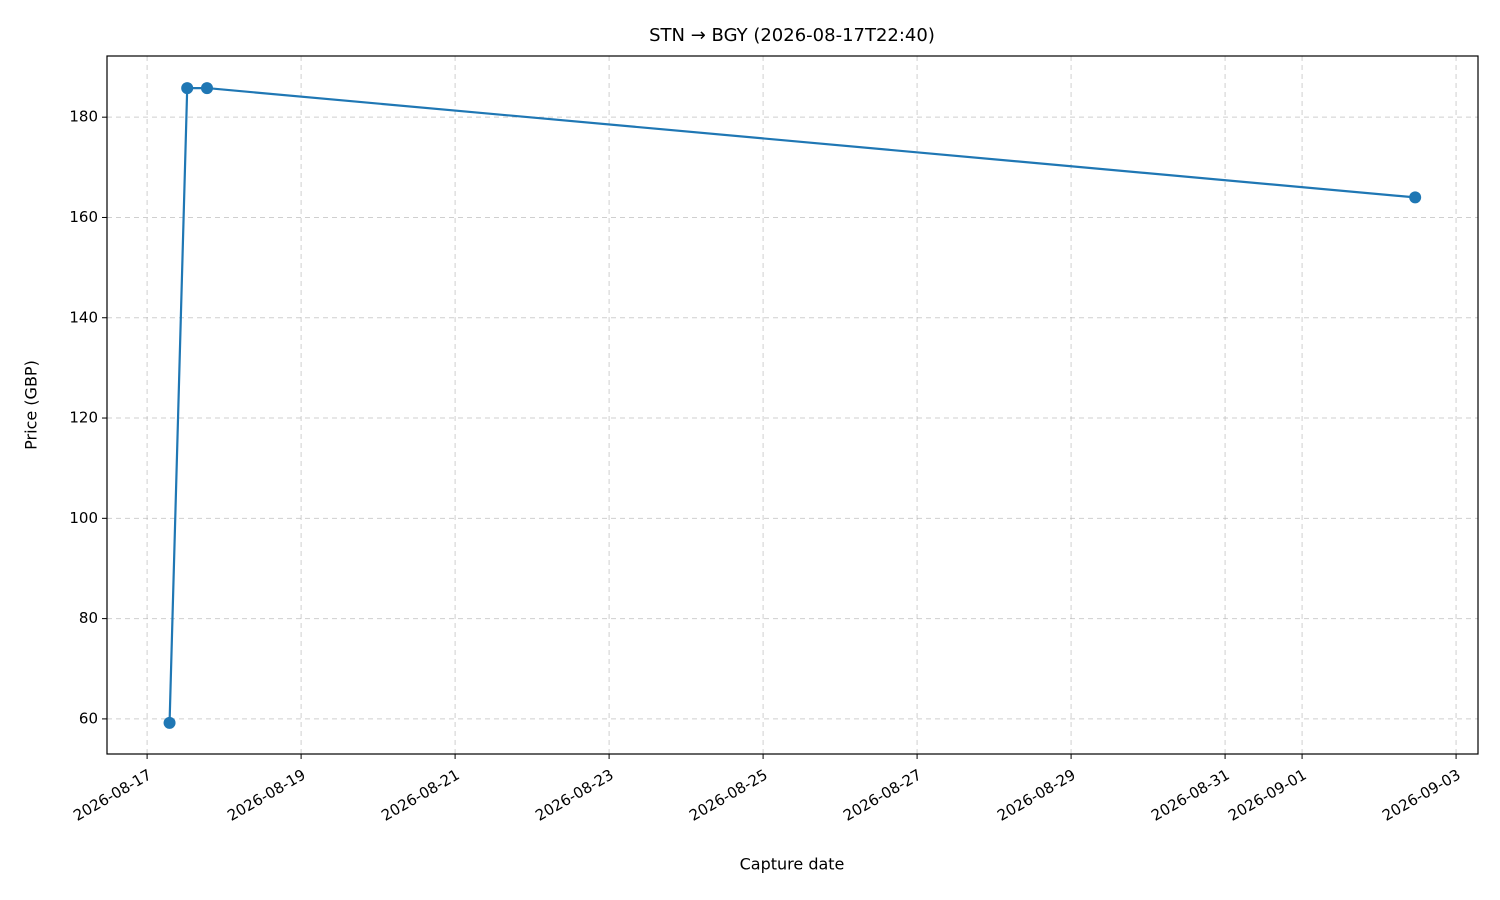 This screenshot has width=1500, height=900. Describe the element at coordinates (83, 418) in the screenshot. I see `y-tick-label: 120` at that location.